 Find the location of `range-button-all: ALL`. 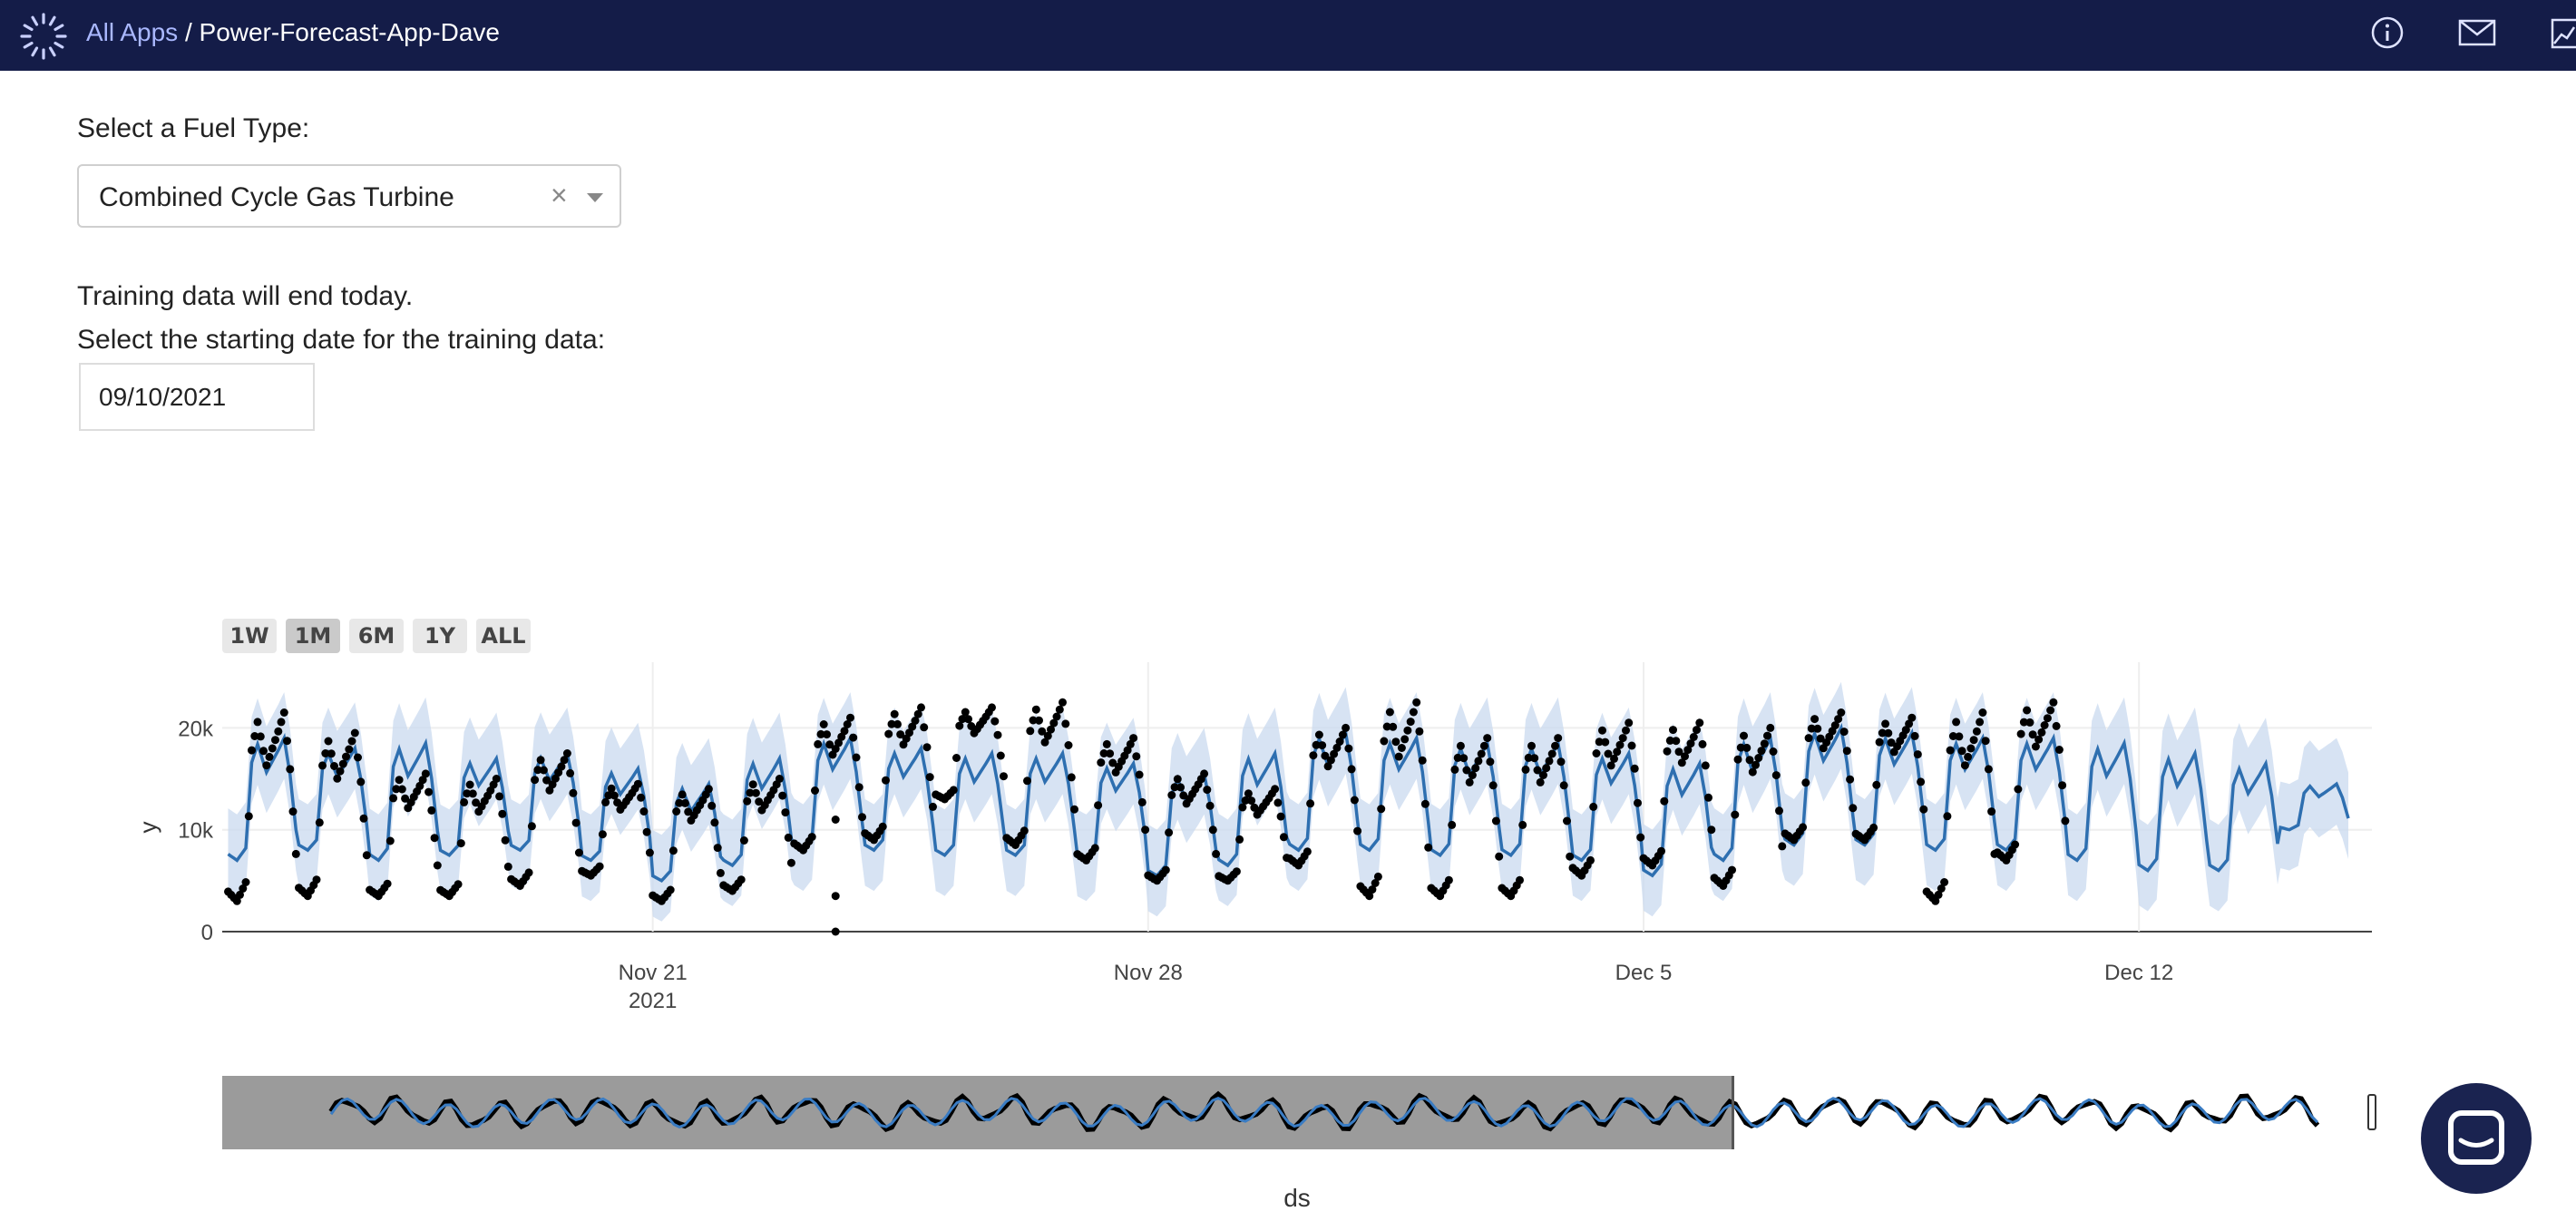

range-button-all: ALL is located at coordinates (503, 636).